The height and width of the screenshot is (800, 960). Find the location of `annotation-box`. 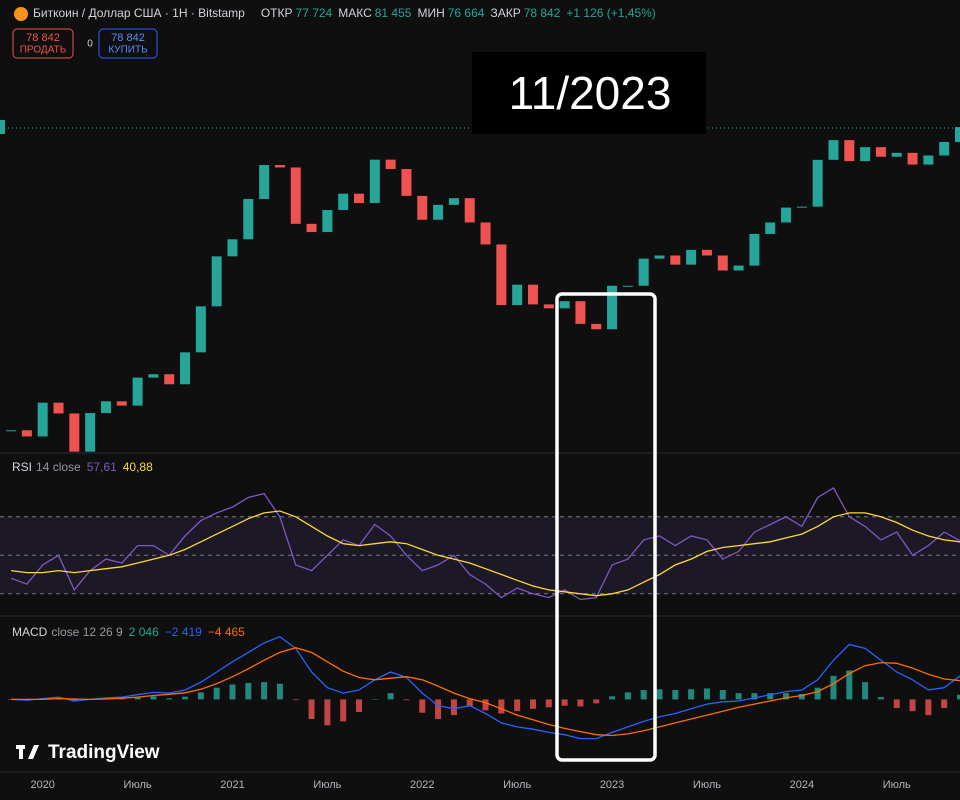

annotation-box is located at coordinates (589, 93).